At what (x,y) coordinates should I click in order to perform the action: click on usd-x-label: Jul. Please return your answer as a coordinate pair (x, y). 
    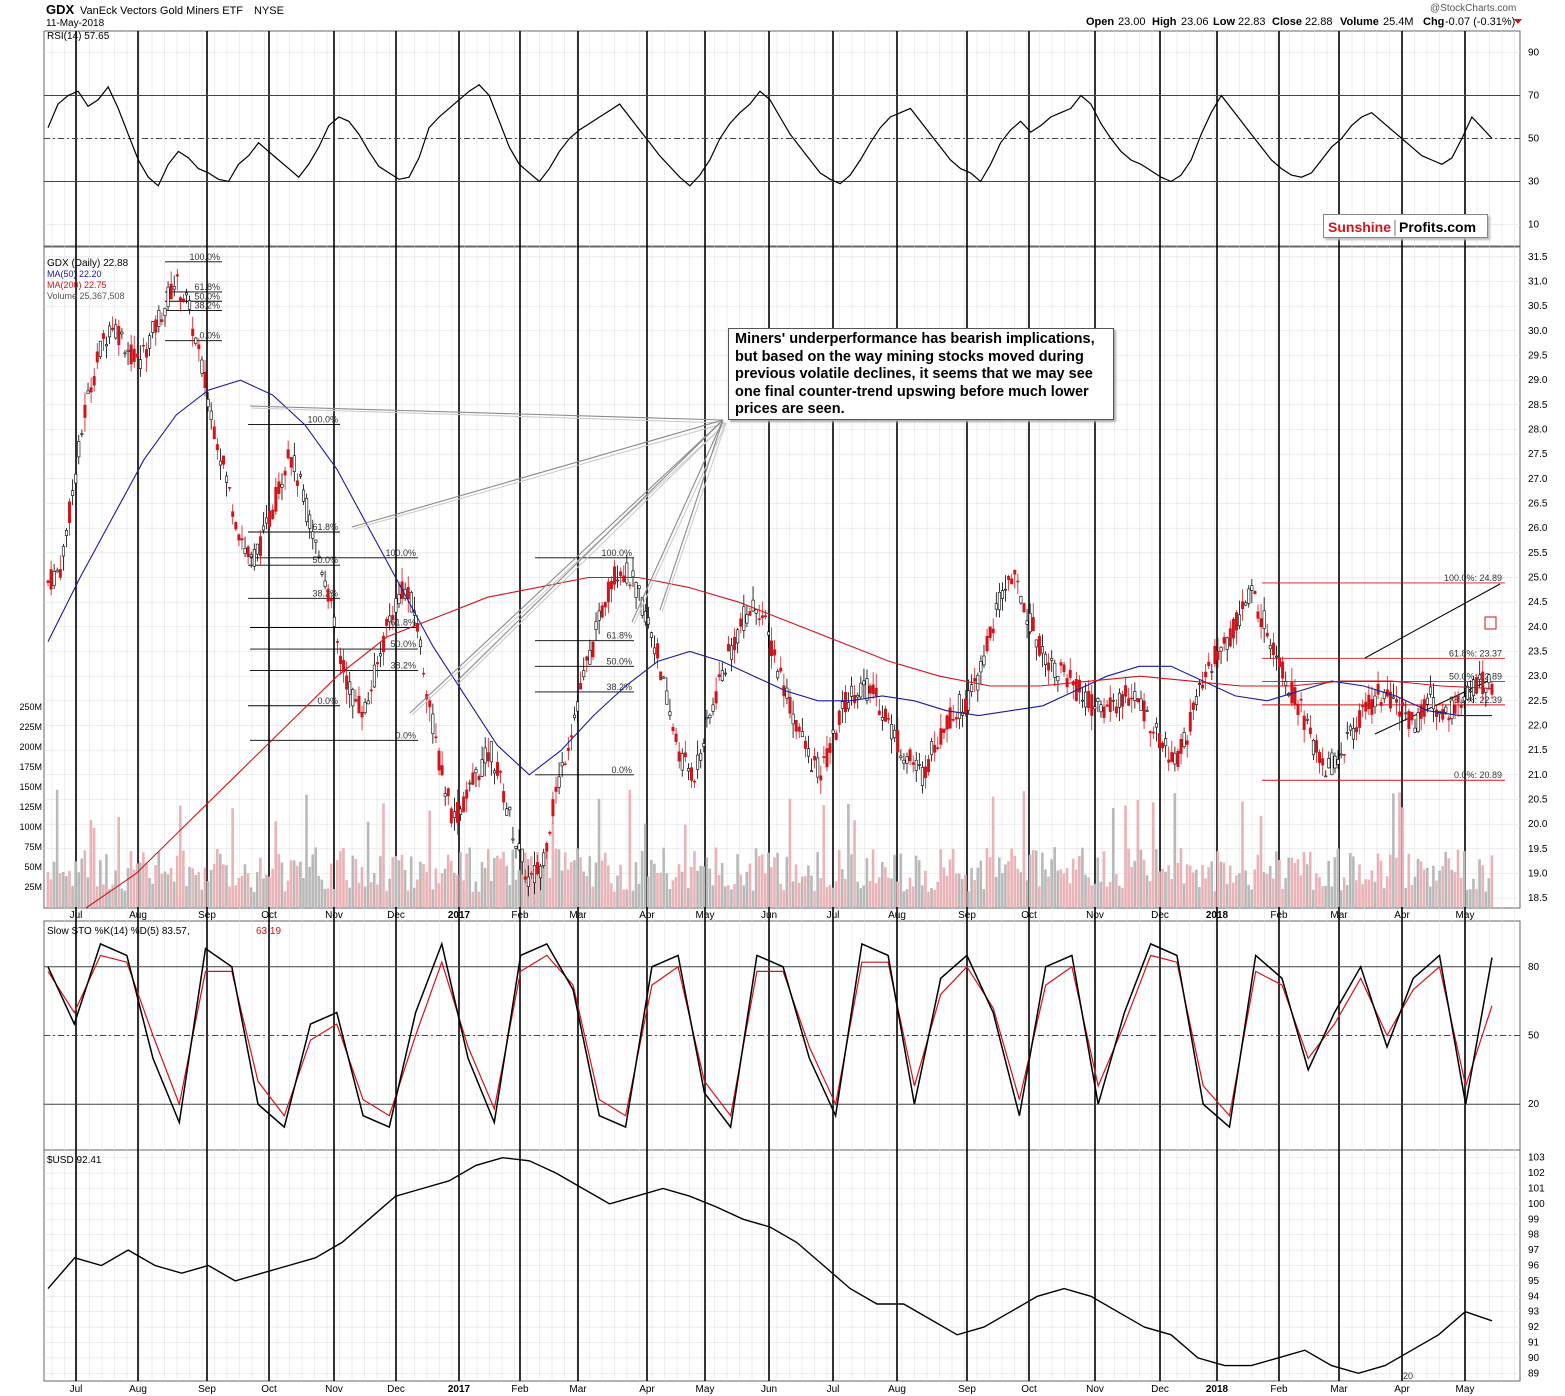
    Looking at the image, I should click on (833, 1389).